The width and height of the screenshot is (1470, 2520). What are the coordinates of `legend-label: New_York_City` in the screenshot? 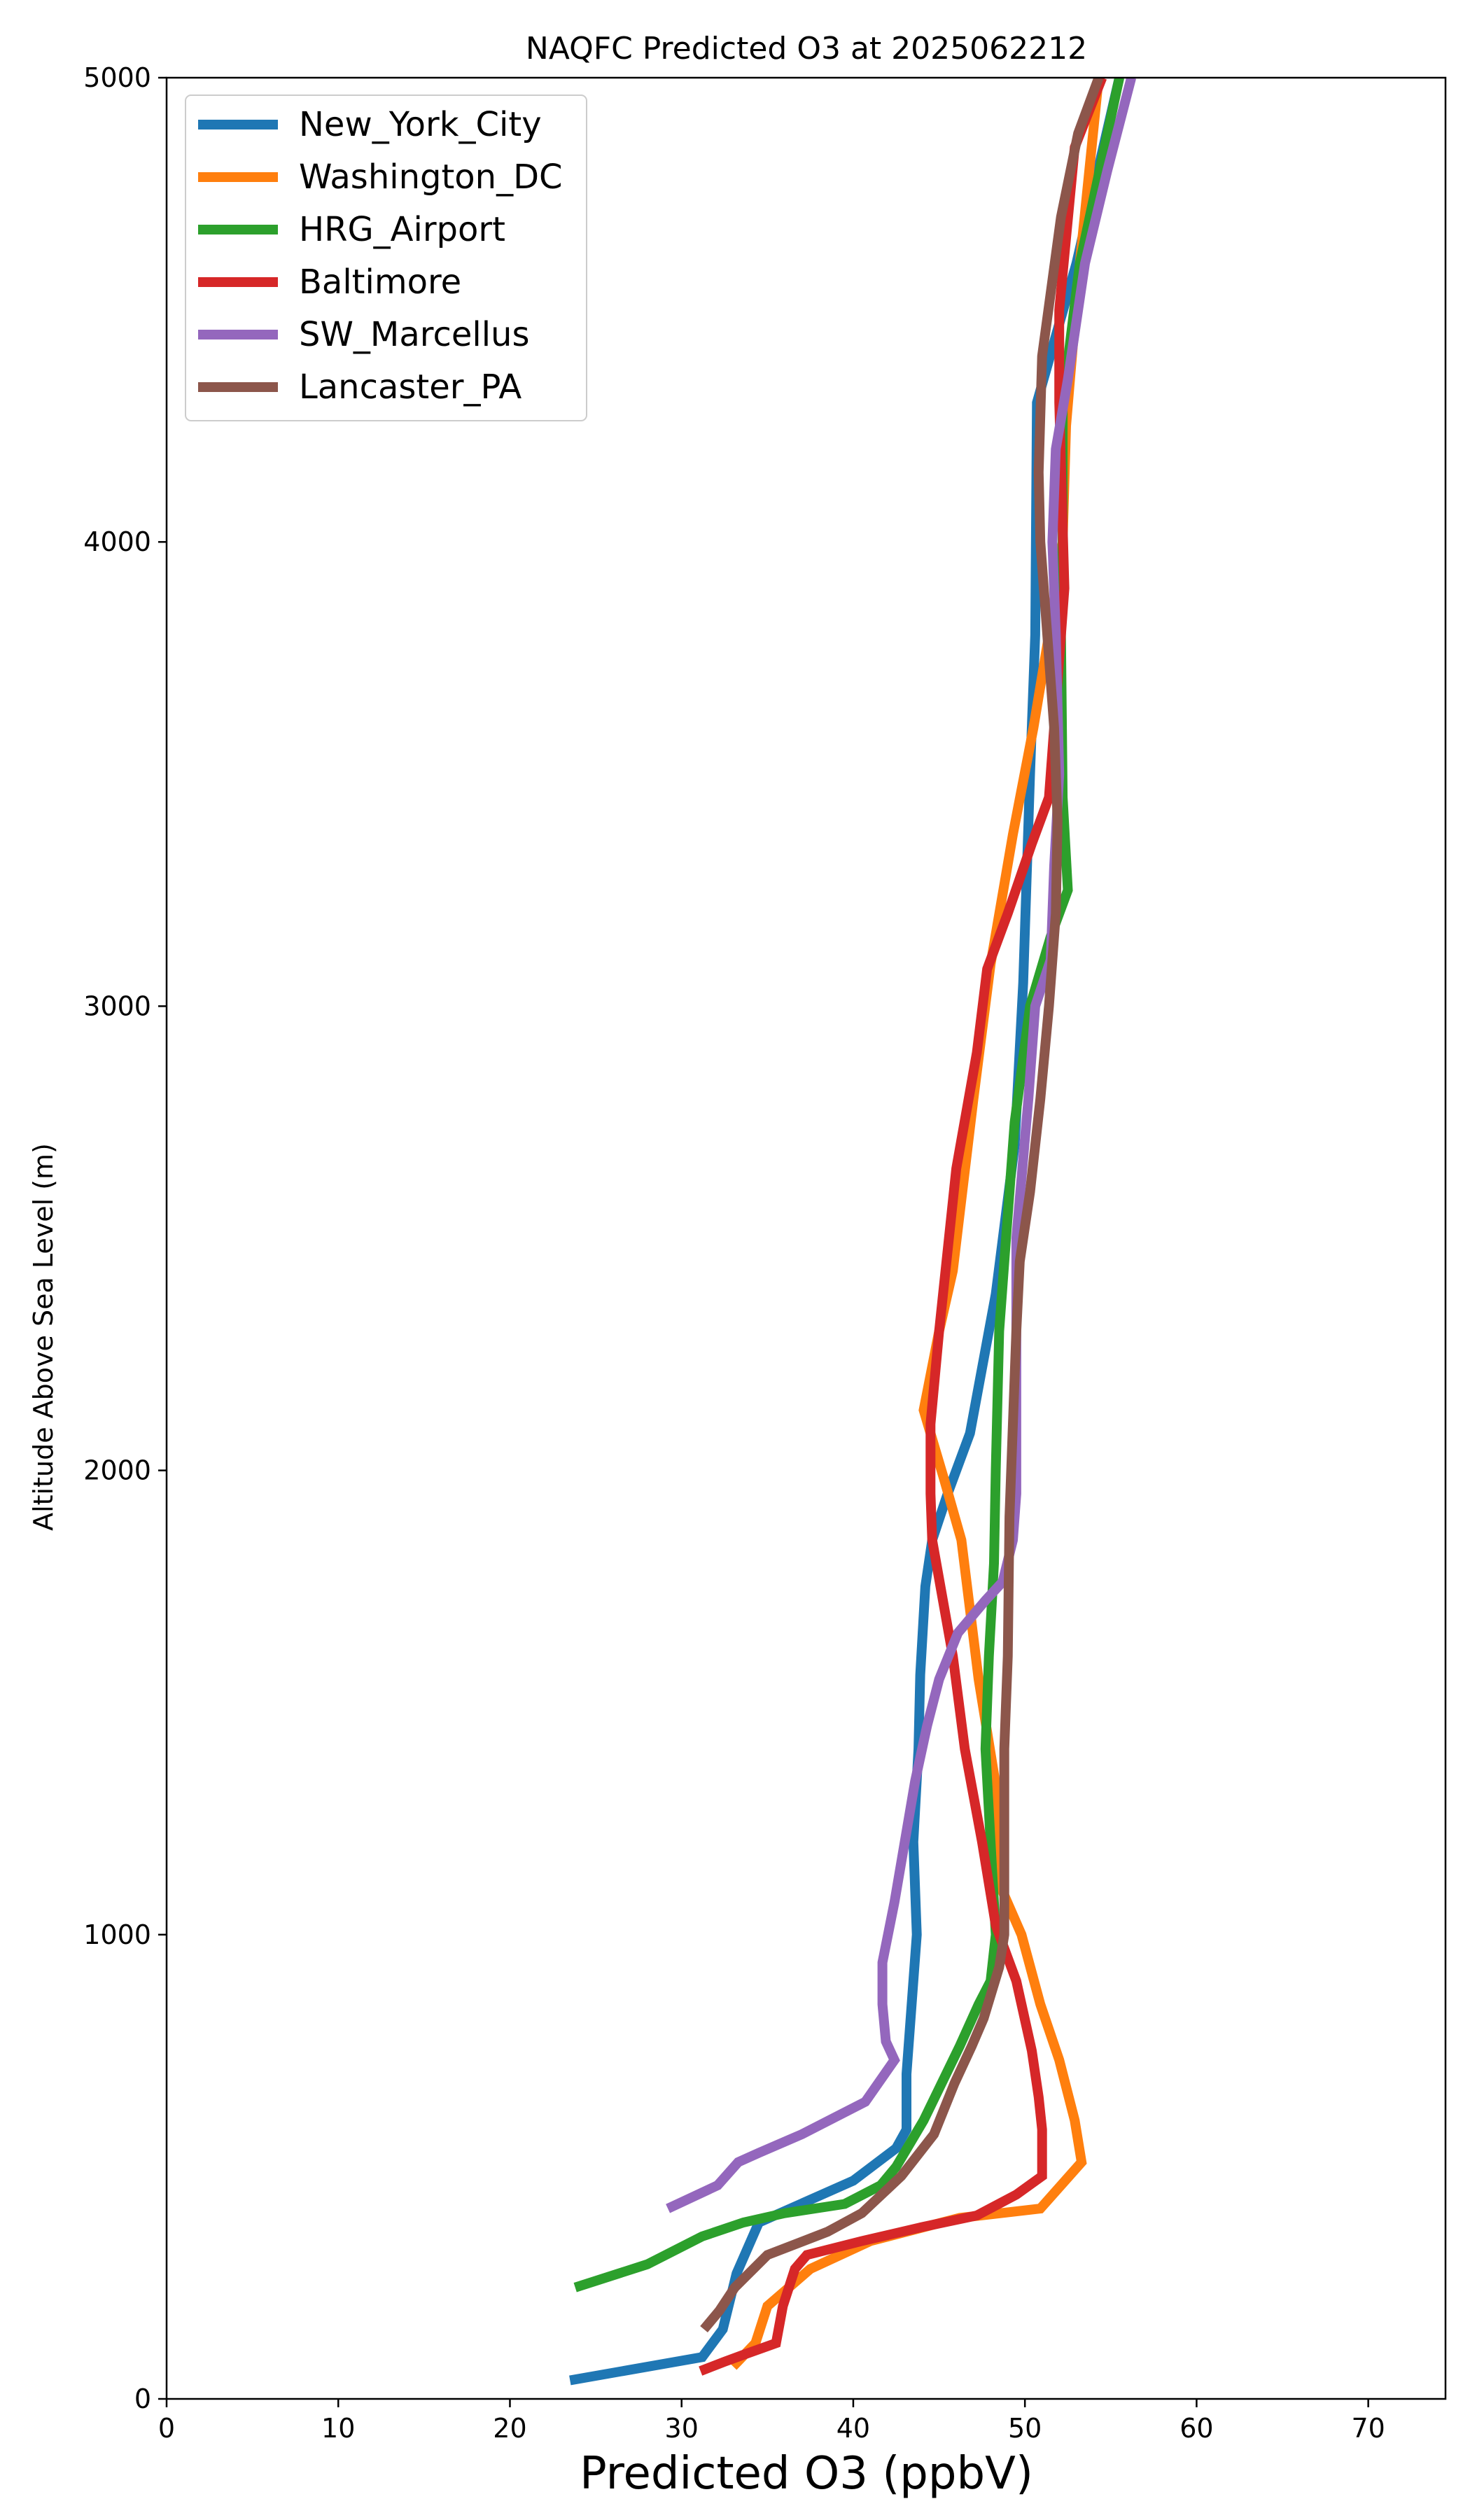 It's located at (420, 124).